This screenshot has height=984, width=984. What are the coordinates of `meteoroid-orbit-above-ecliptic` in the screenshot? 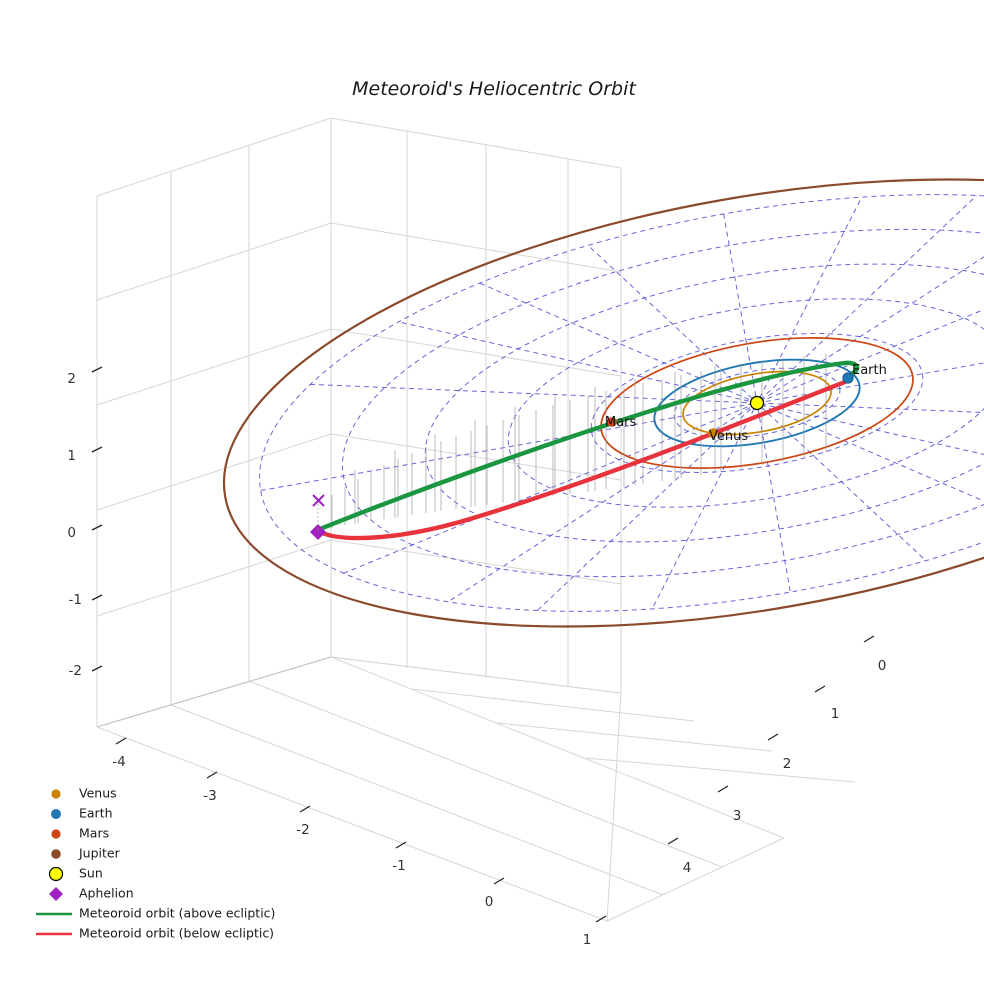 It's located at (588, 446).